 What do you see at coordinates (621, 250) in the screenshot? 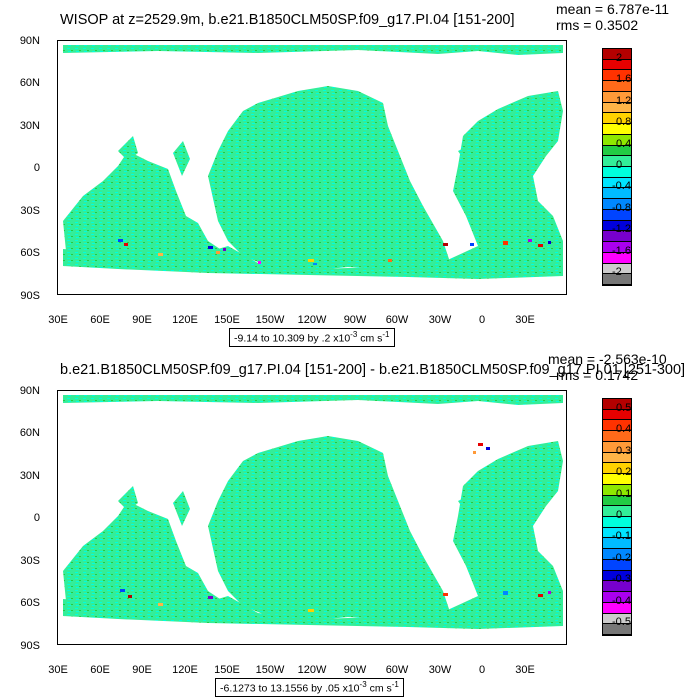
I see `colorbar-label: -1.6` at bounding box center [621, 250].